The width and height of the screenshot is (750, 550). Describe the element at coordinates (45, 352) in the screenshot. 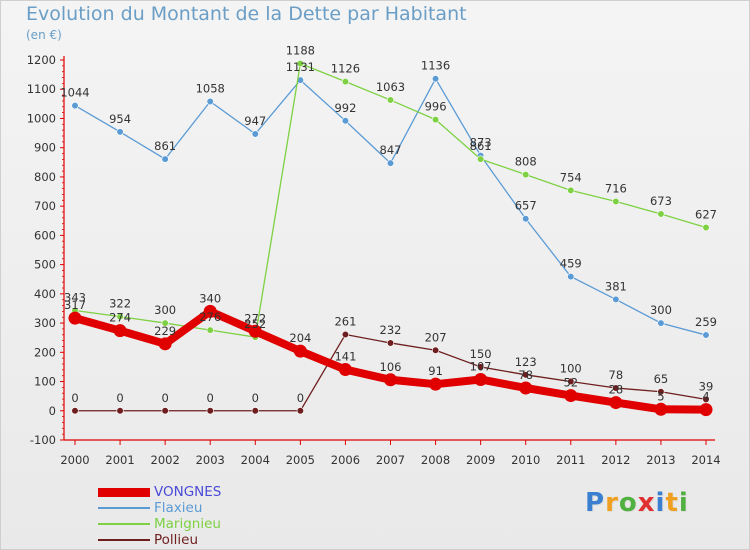

I see `y-tick-label: 200` at that location.